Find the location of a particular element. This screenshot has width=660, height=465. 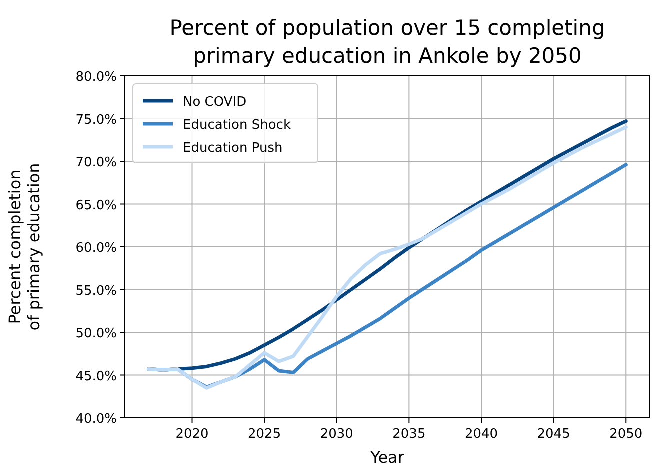

y-tick-label: 70.0% is located at coordinates (96, 163).